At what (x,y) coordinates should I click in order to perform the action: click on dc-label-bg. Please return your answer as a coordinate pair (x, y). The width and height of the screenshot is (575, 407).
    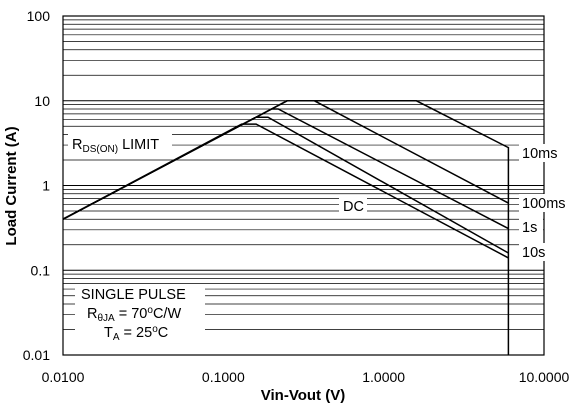
    Looking at the image, I should click on (353, 206).